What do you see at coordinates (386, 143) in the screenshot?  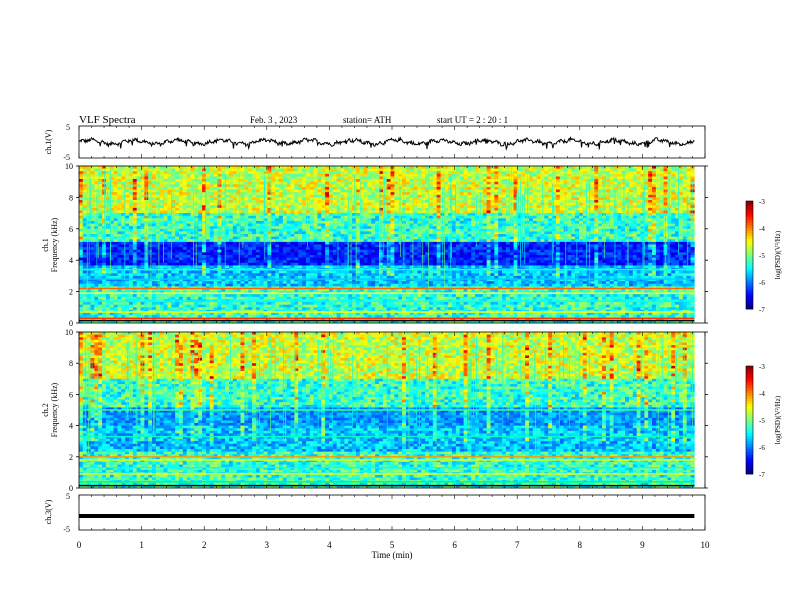 I see `ch1-waveform-line` at bounding box center [386, 143].